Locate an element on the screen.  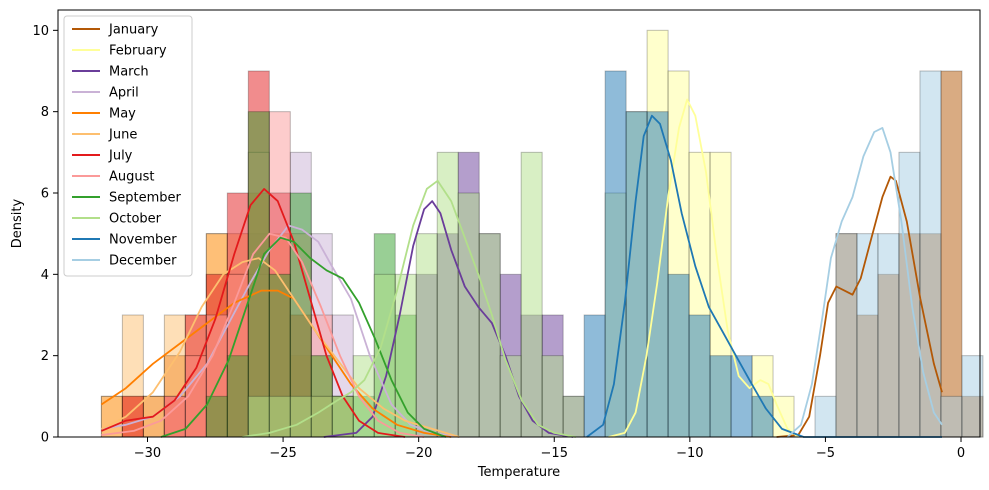
legend-label: December is located at coordinates (143, 261).